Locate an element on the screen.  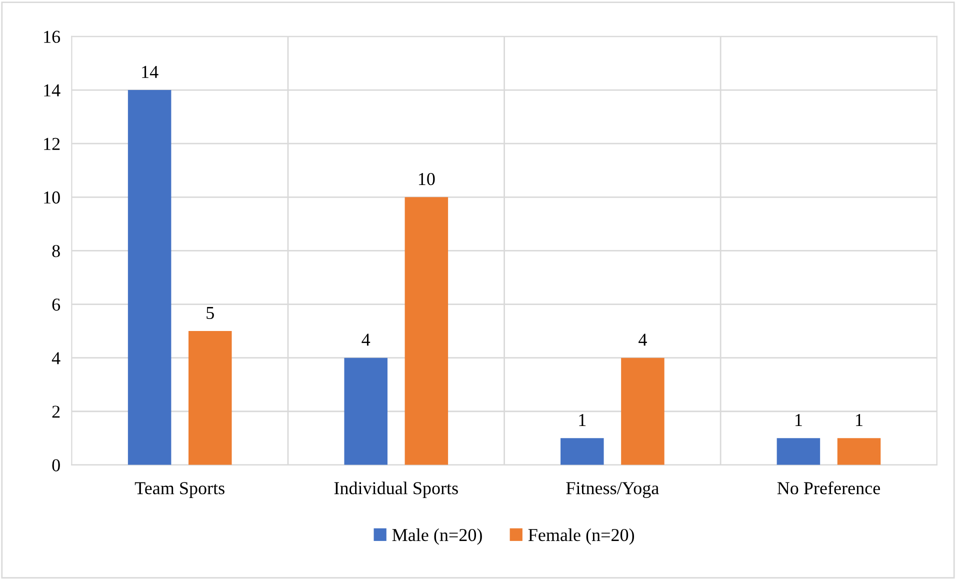
y-tick-label: 2 is located at coordinates (56, 412).